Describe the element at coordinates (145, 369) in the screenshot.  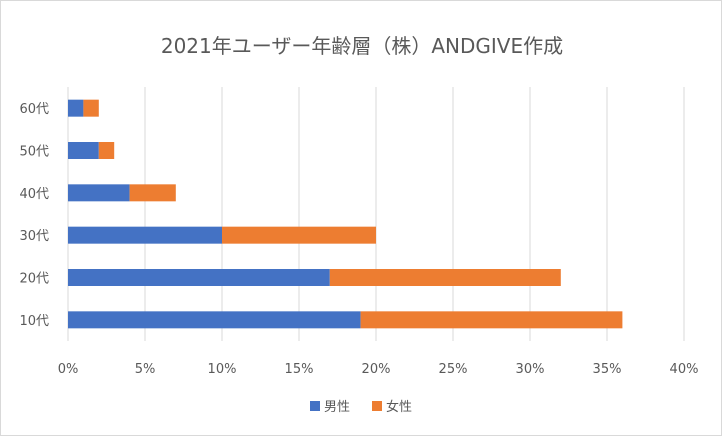
I see `x-tick-label: 5%` at that location.